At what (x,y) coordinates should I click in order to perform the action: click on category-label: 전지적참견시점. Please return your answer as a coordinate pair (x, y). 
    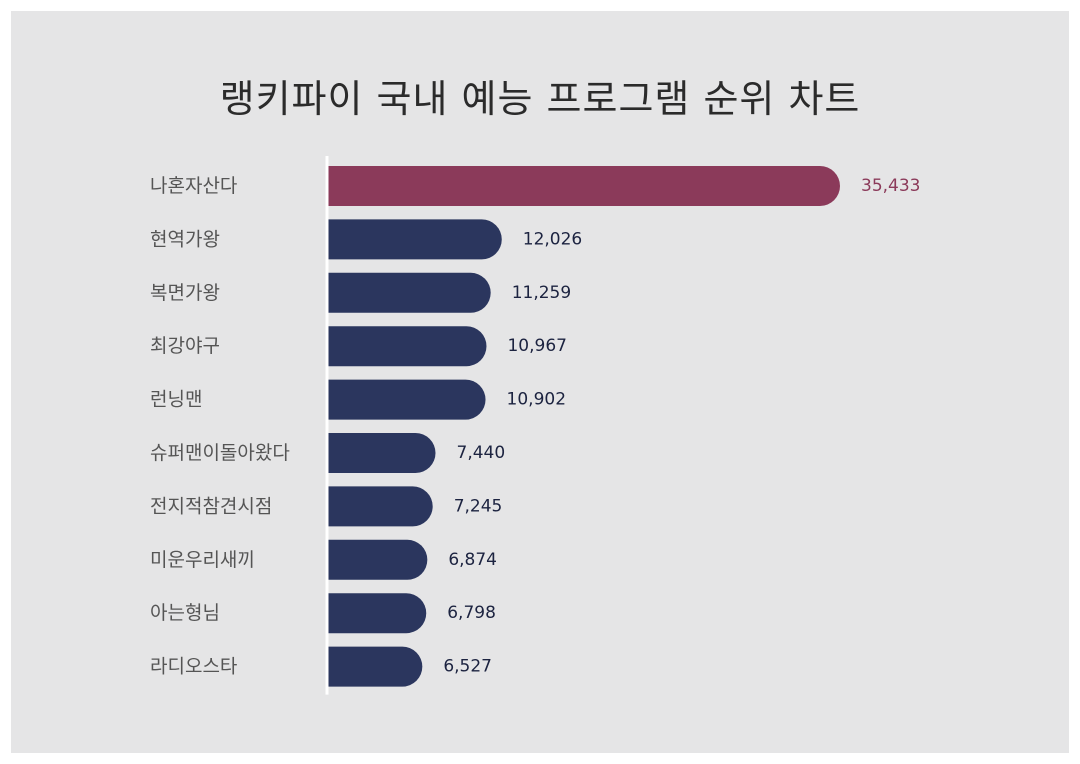
    Looking at the image, I should click on (211, 506).